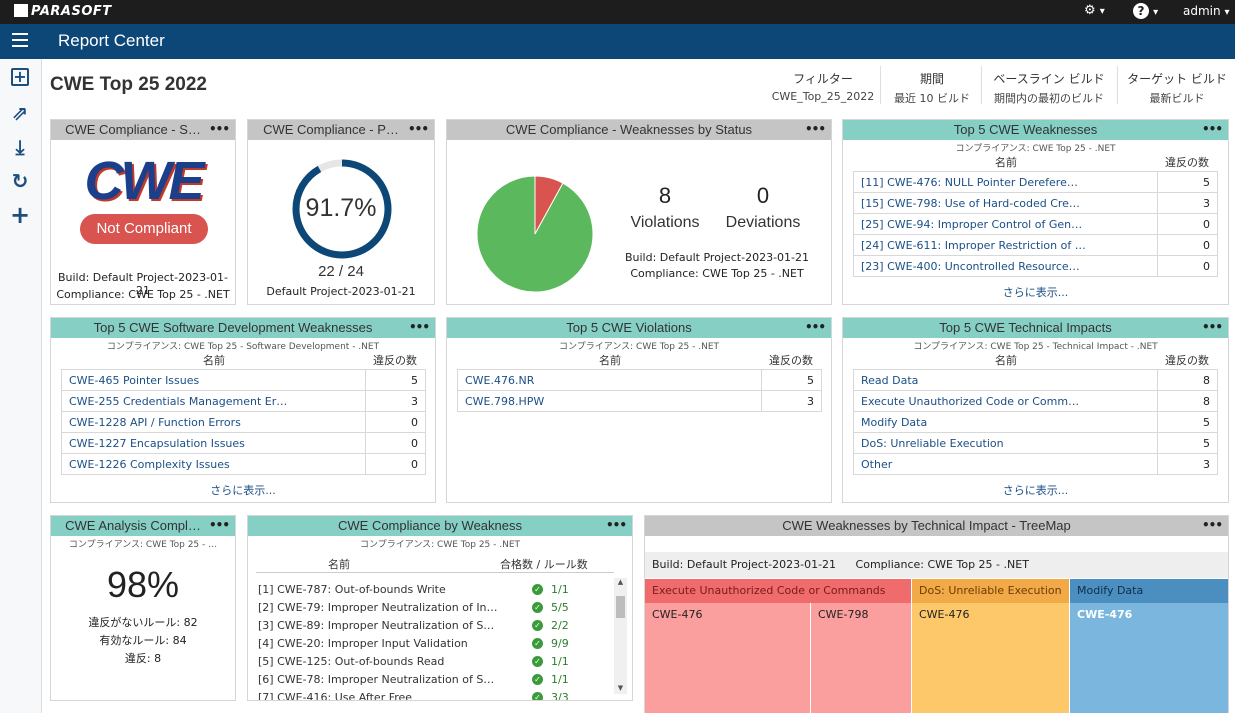 The image size is (1235, 713). What do you see at coordinates (1049, 88) in the screenshot?
I see `baseline-build-selector: ベースライン ビルド 期間内の最初のビルド` at bounding box center [1049, 88].